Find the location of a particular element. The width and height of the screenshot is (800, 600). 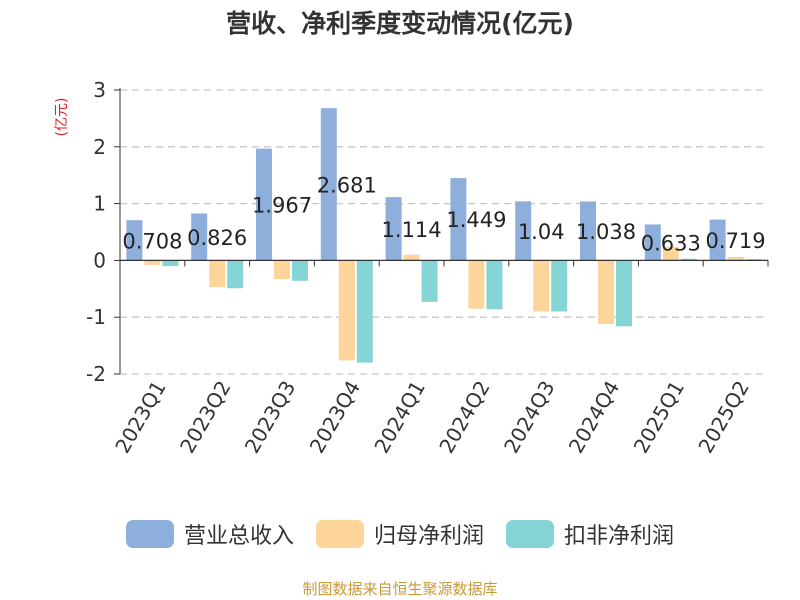

x-tick-label: 2024Q1 is located at coordinates (399, 417).